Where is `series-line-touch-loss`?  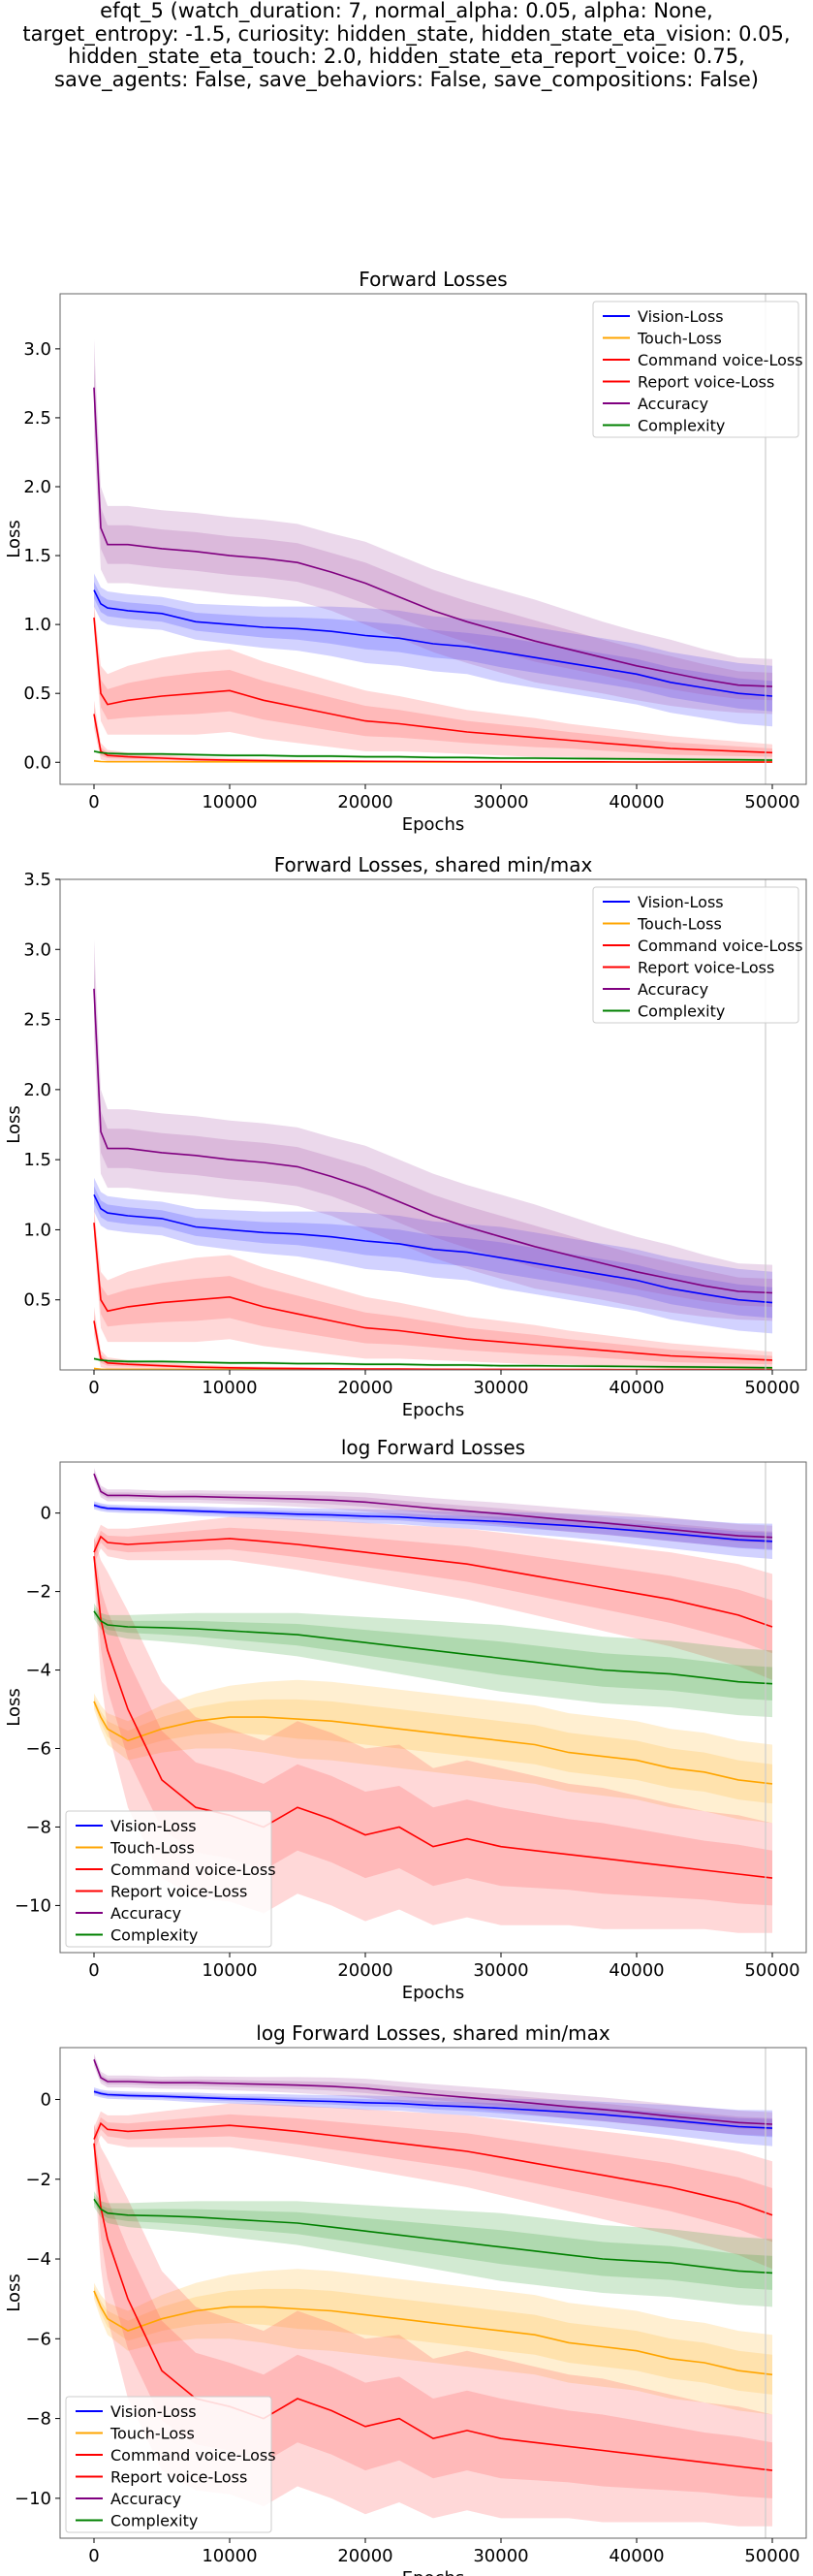 series-line-touch-loss is located at coordinates (433, 1743).